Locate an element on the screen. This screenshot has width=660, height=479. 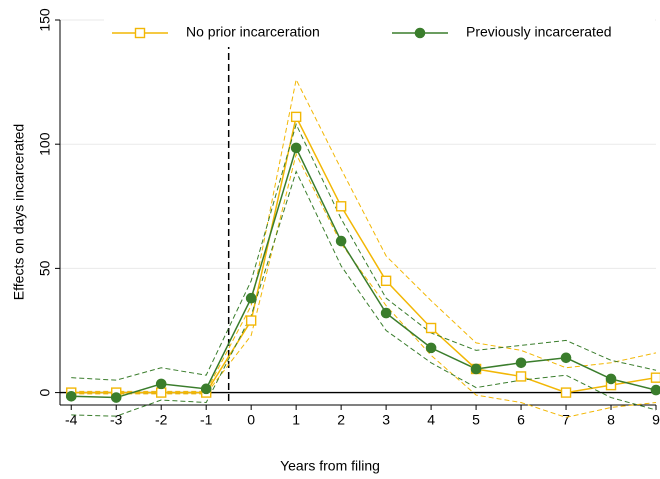
legend-label: No prior incarceration is located at coordinates (253, 32).